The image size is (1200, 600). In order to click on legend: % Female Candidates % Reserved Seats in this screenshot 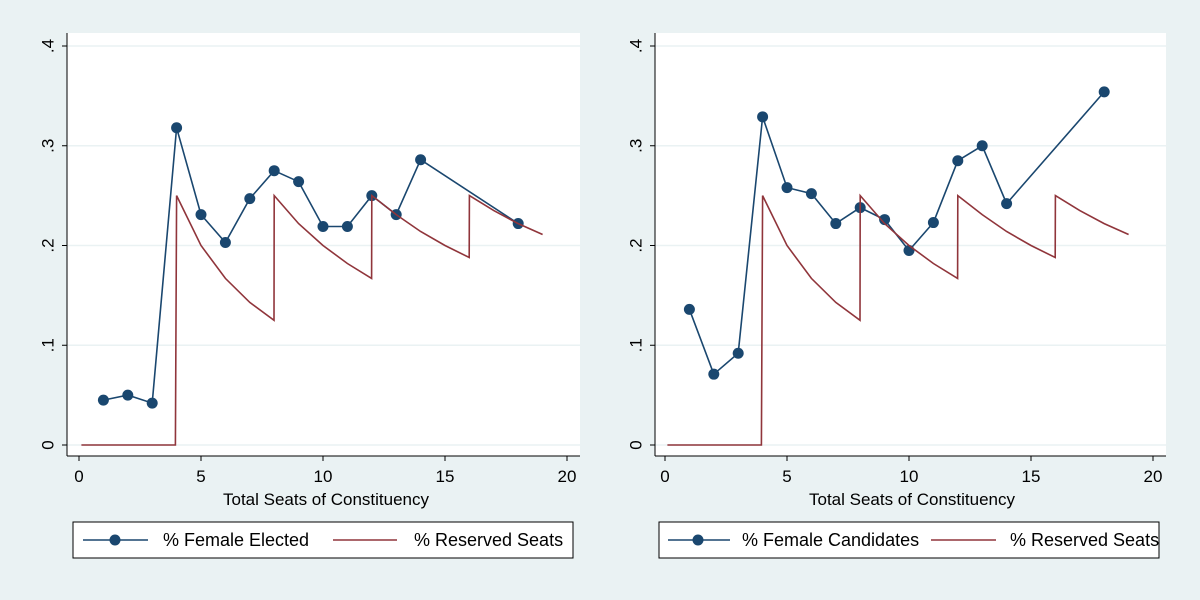, I will do `click(909, 540)`.